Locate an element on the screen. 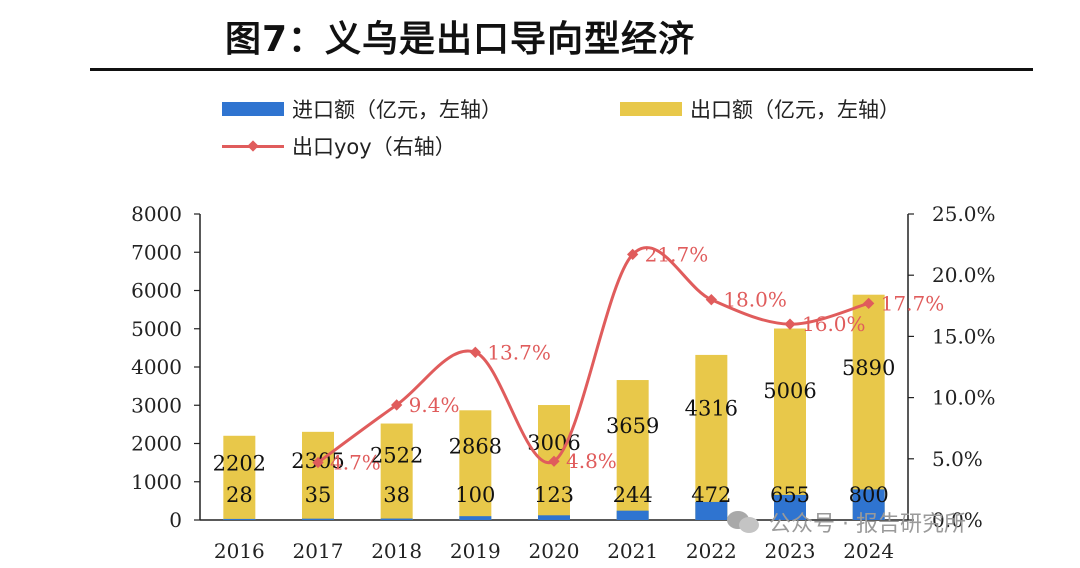 The width and height of the screenshot is (1080, 568). import-data-label: 800 is located at coordinates (869, 495).